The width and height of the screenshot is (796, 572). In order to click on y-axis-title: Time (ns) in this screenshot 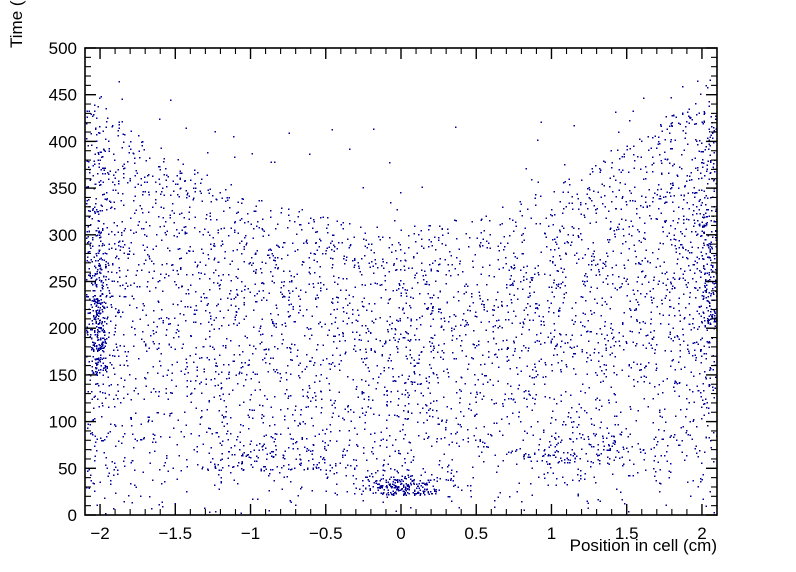, I will do `click(16, 24)`.